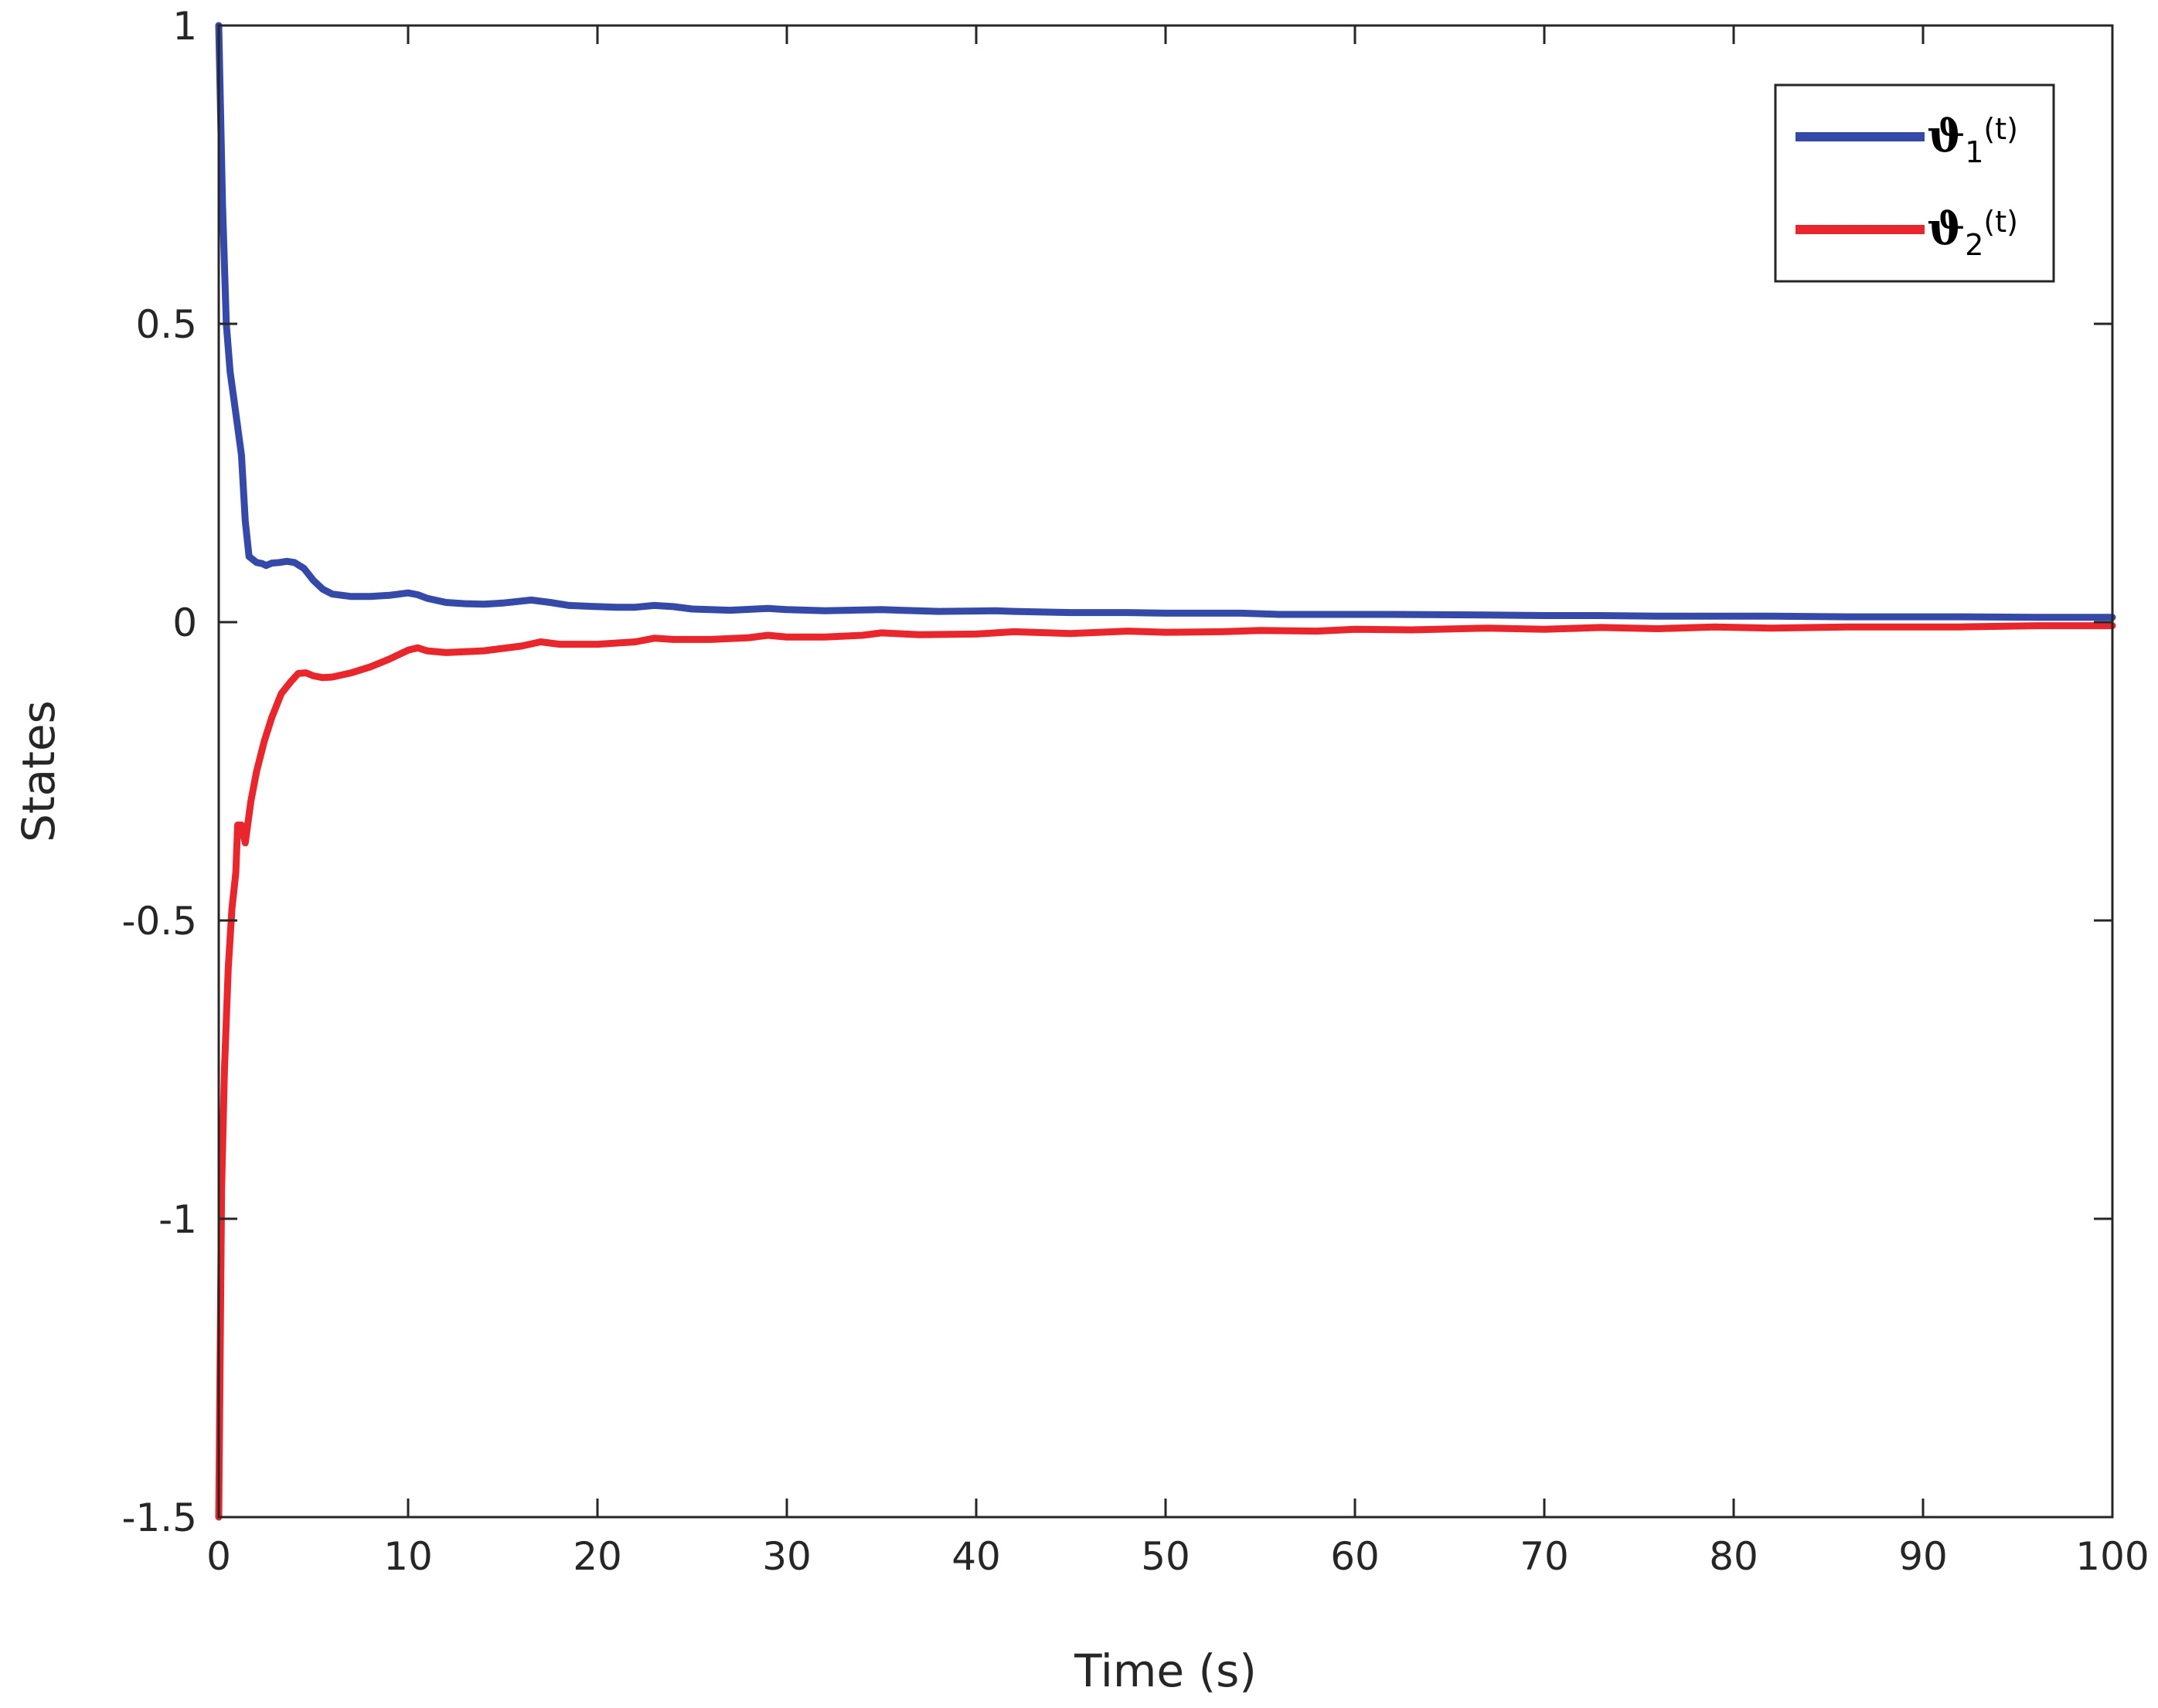 Image resolution: width=2158 pixels, height=1708 pixels. What do you see at coordinates (408, 1556) in the screenshot?
I see `x-tick-label: 10` at bounding box center [408, 1556].